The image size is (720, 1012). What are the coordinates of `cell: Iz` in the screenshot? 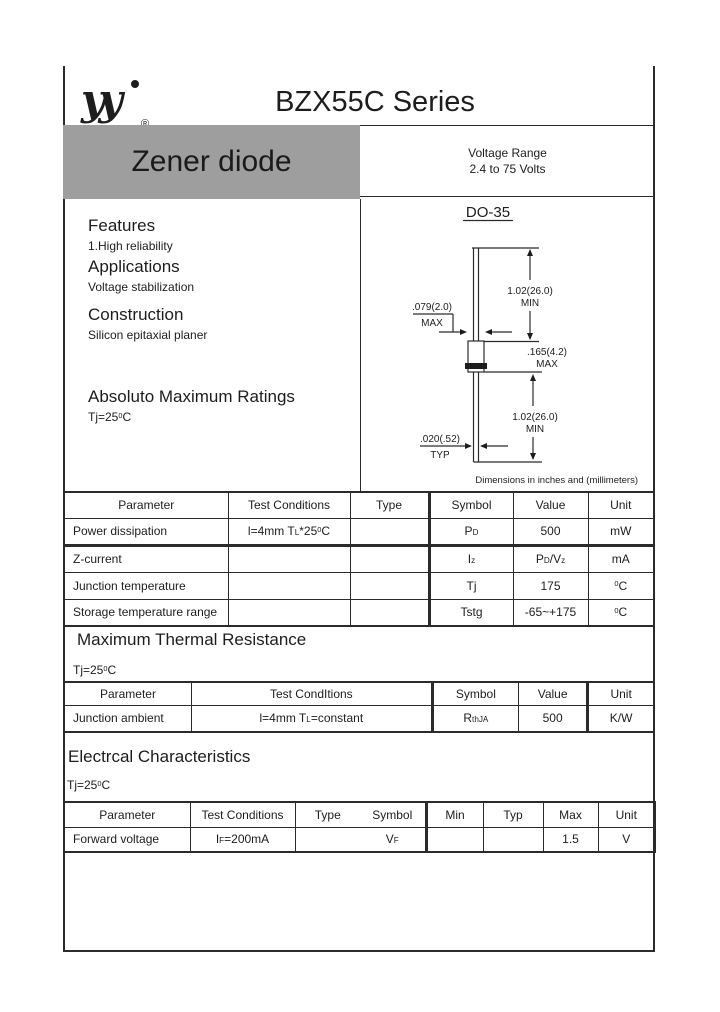 It's located at (470, 558).